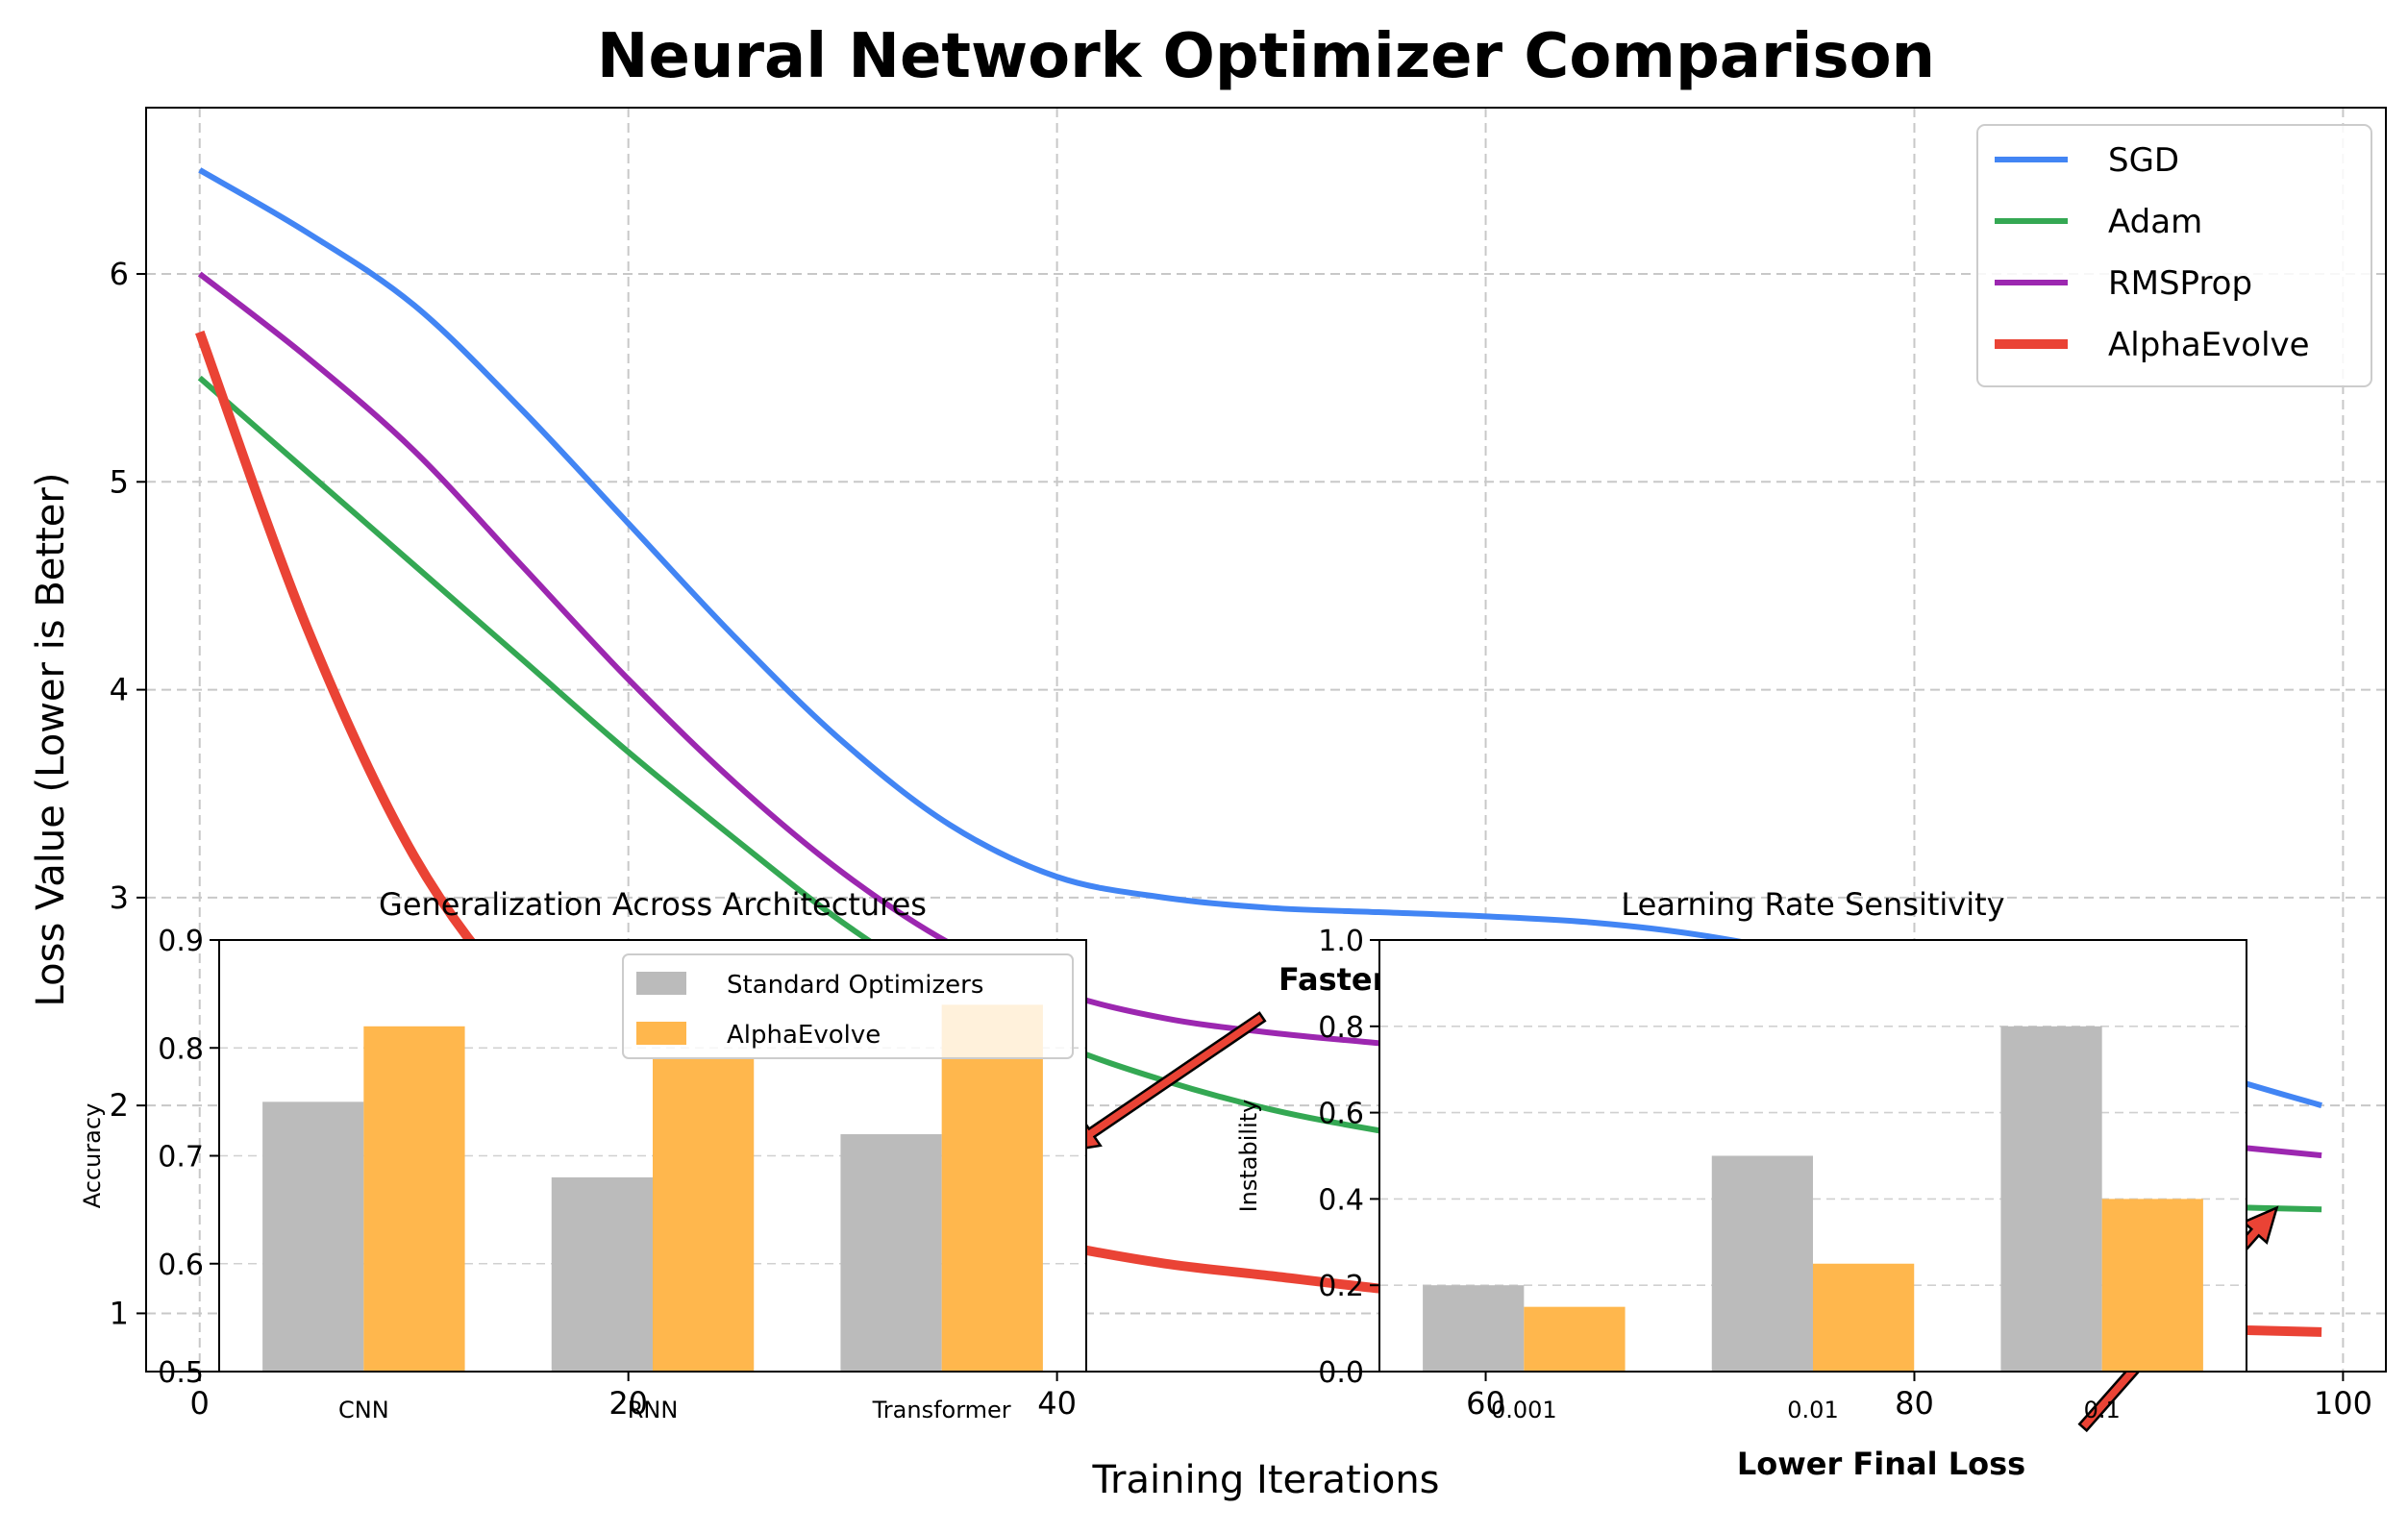  Describe the element at coordinates (2155, 222) in the screenshot. I see `legend-label: Adam` at that location.